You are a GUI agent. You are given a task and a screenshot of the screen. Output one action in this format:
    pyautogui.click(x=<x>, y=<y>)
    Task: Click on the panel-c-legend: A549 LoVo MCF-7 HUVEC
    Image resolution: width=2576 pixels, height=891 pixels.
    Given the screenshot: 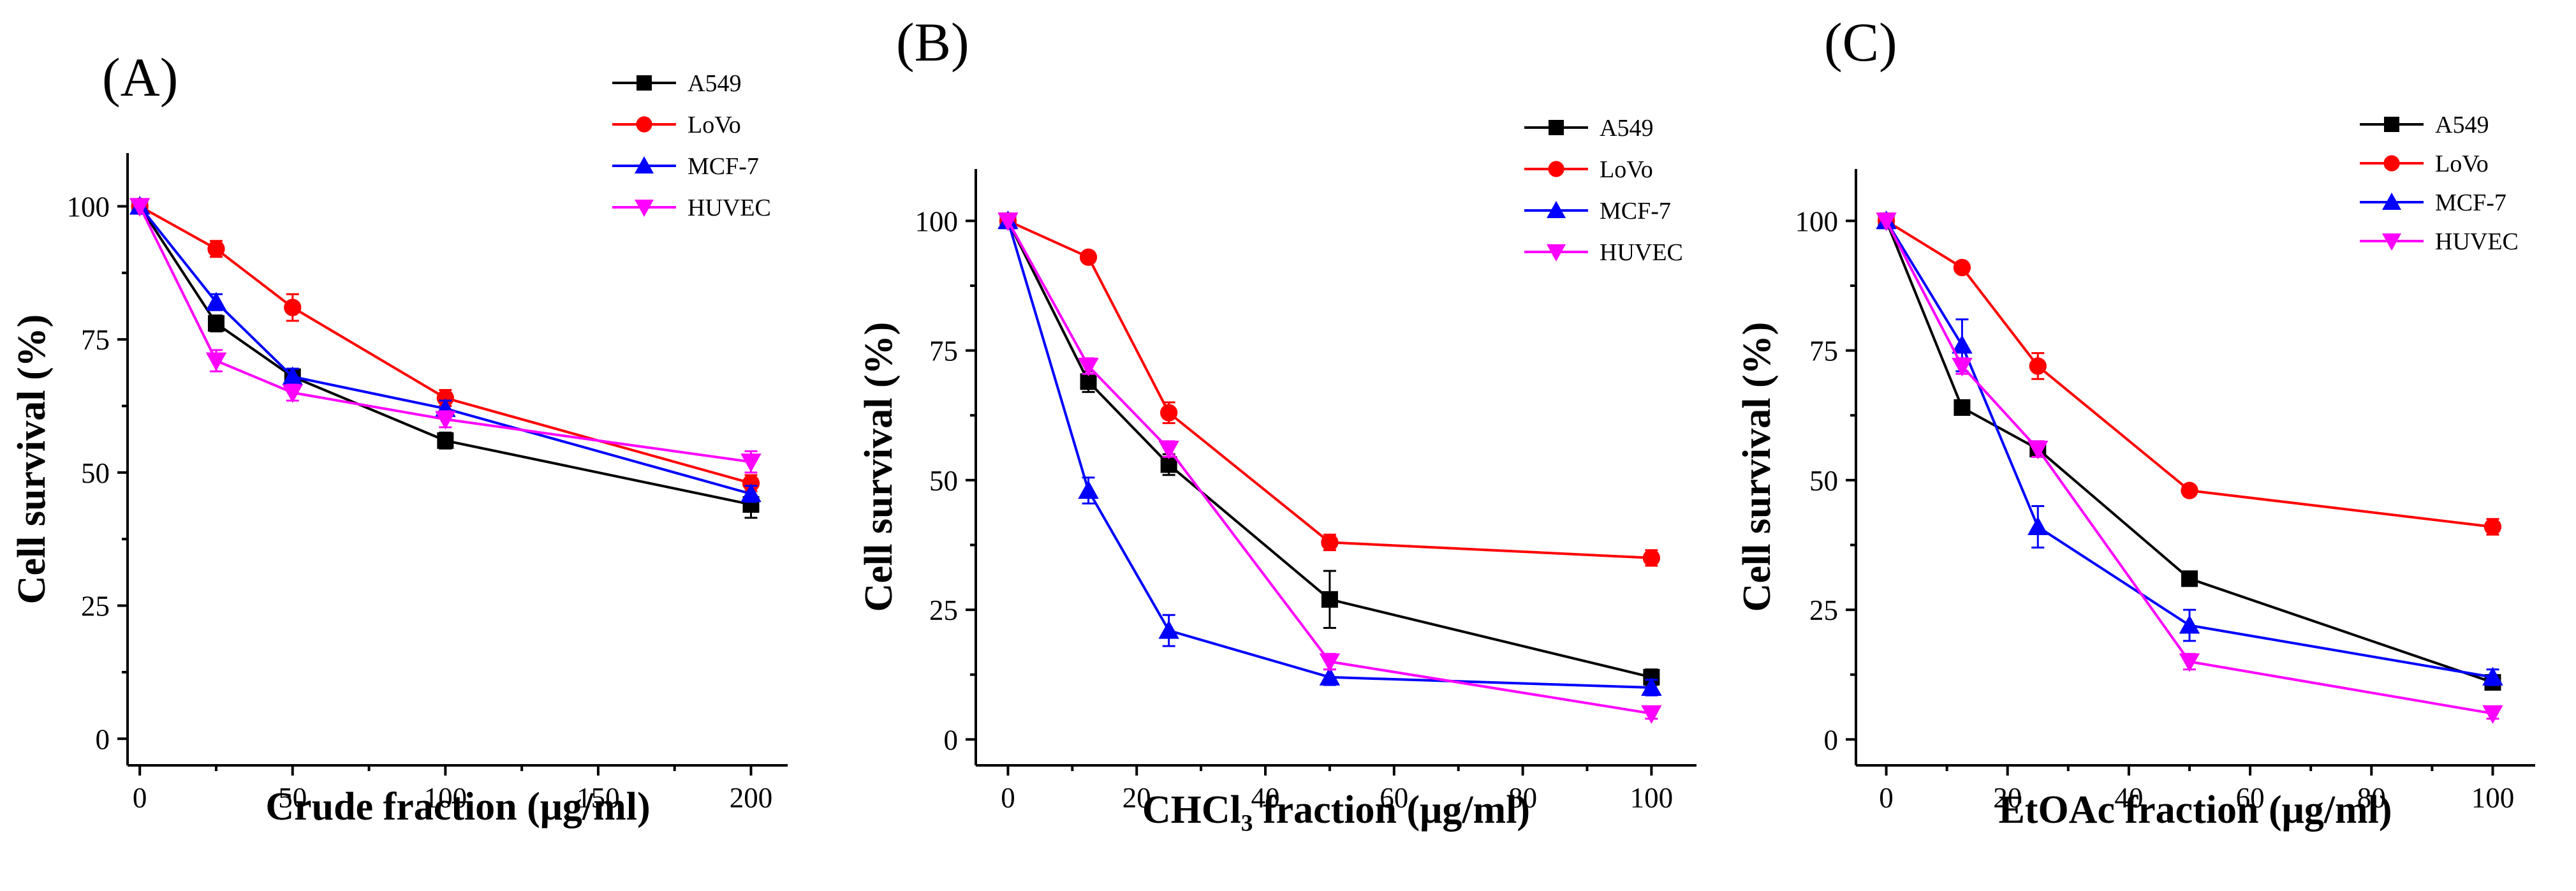 What is the action you would take?
    pyautogui.click(x=2439, y=183)
    